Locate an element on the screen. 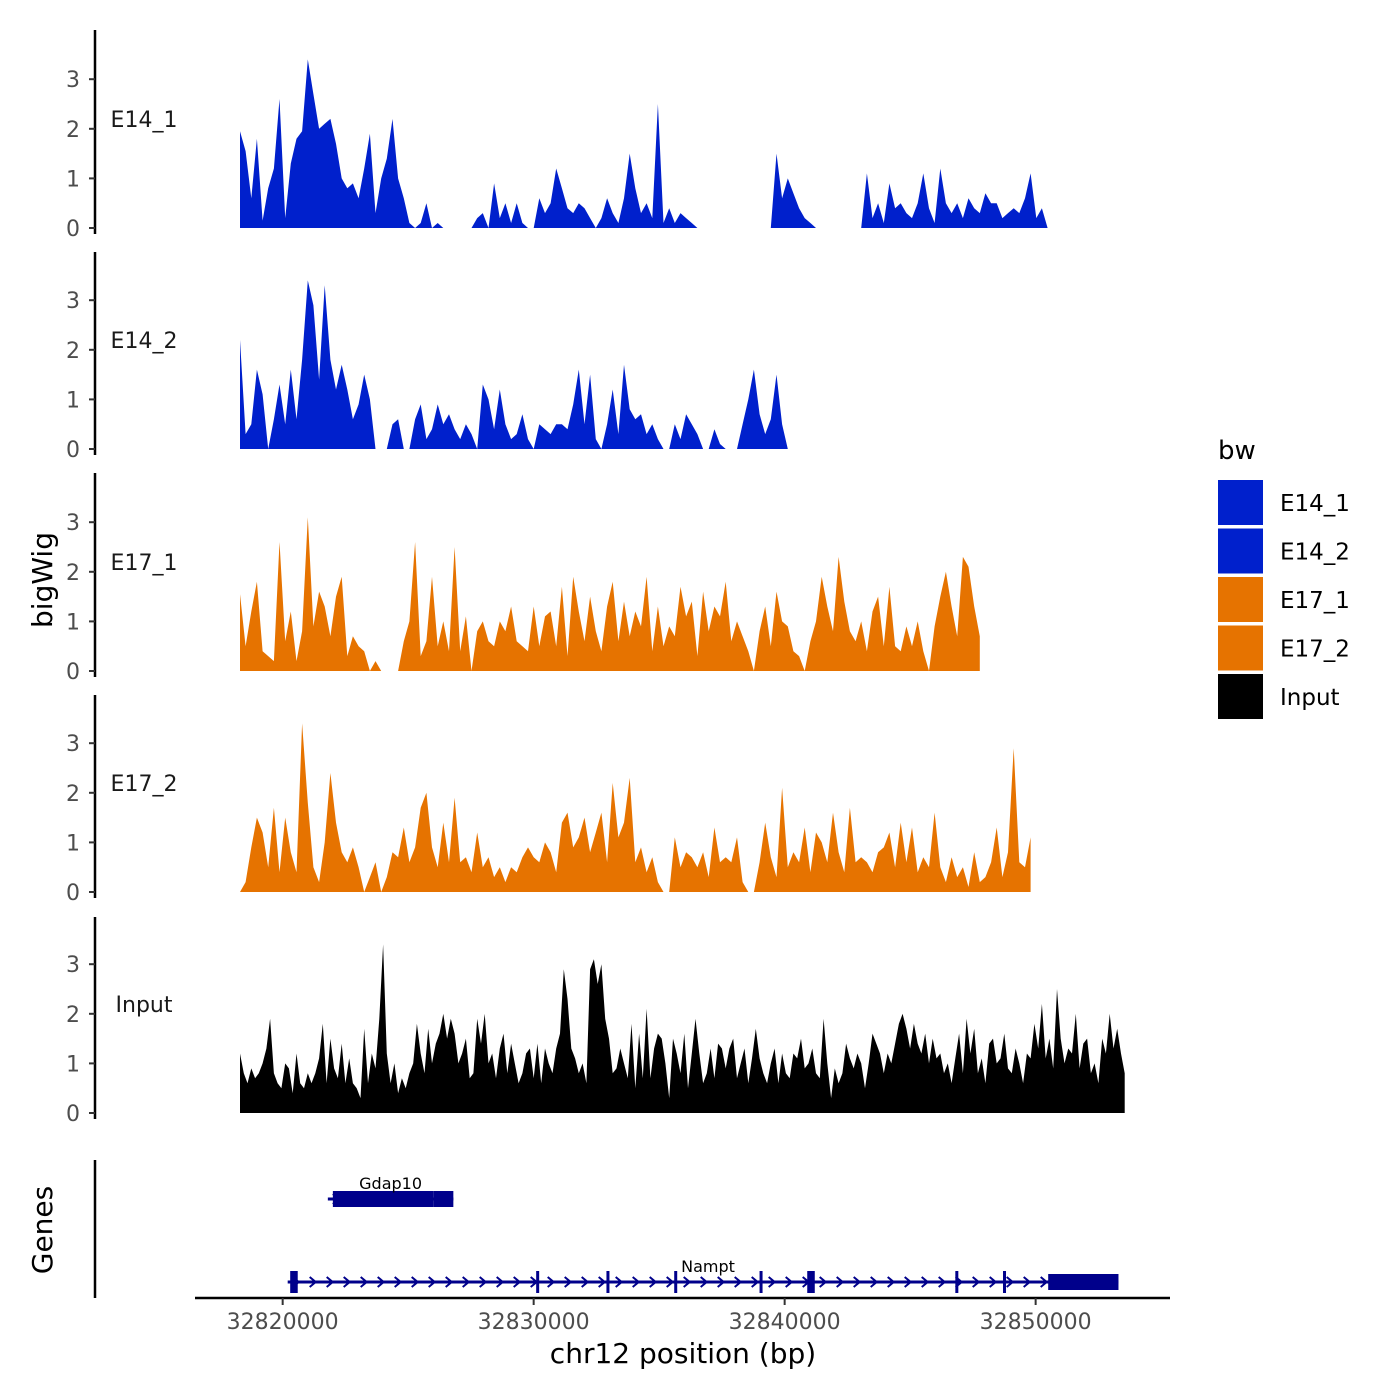 This screenshot has height=1400, width=1400. track-label: Input is located at coordinates (144, 1005).